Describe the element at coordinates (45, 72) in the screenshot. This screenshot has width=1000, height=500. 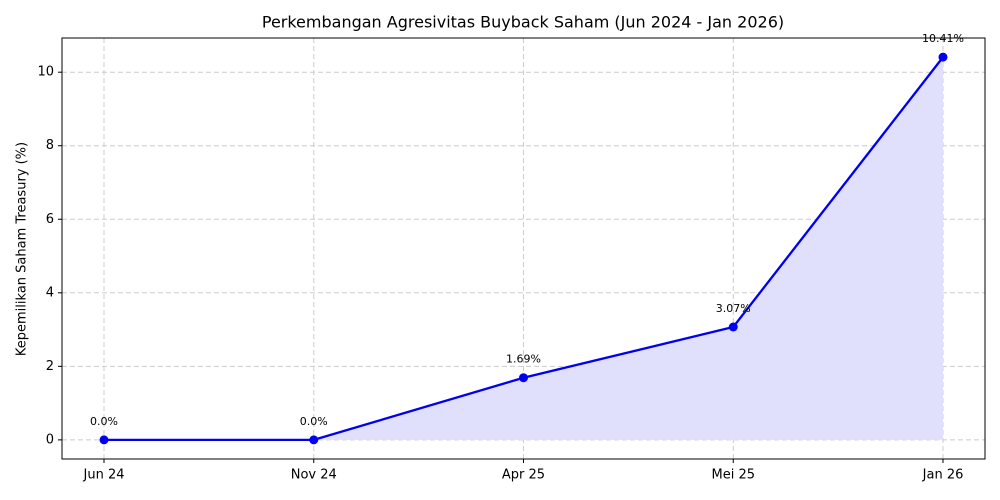
I see `y-tick-label: 10` at that location.